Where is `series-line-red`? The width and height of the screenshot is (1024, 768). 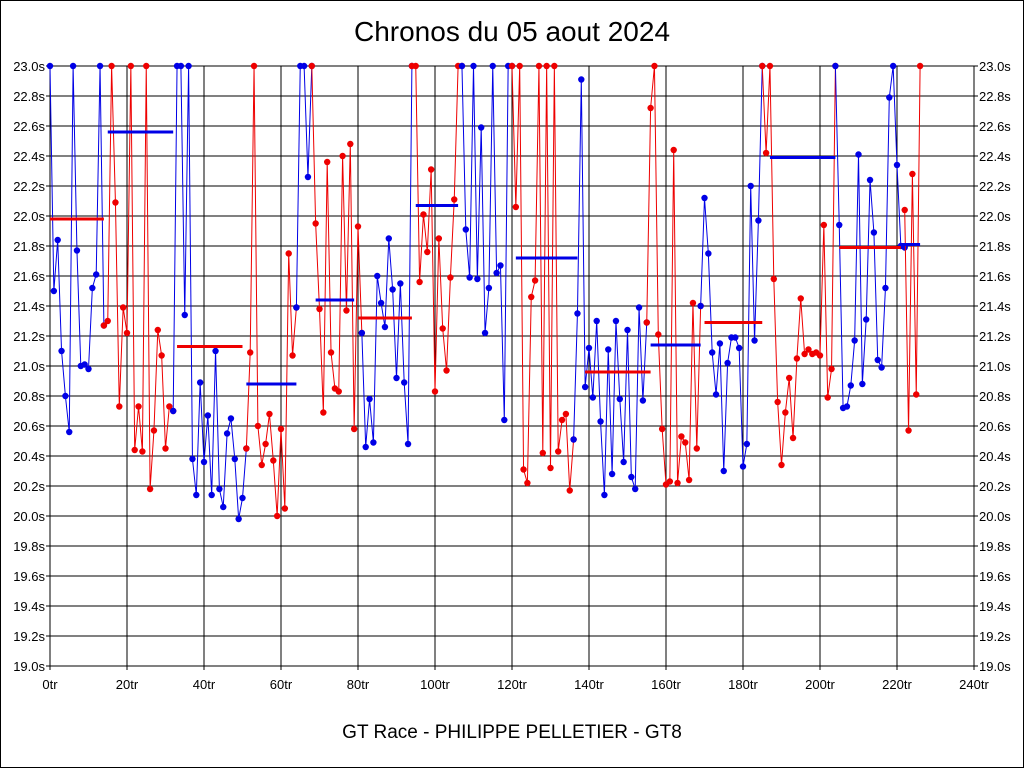 series-line-red is located at coordinates (436, 228).